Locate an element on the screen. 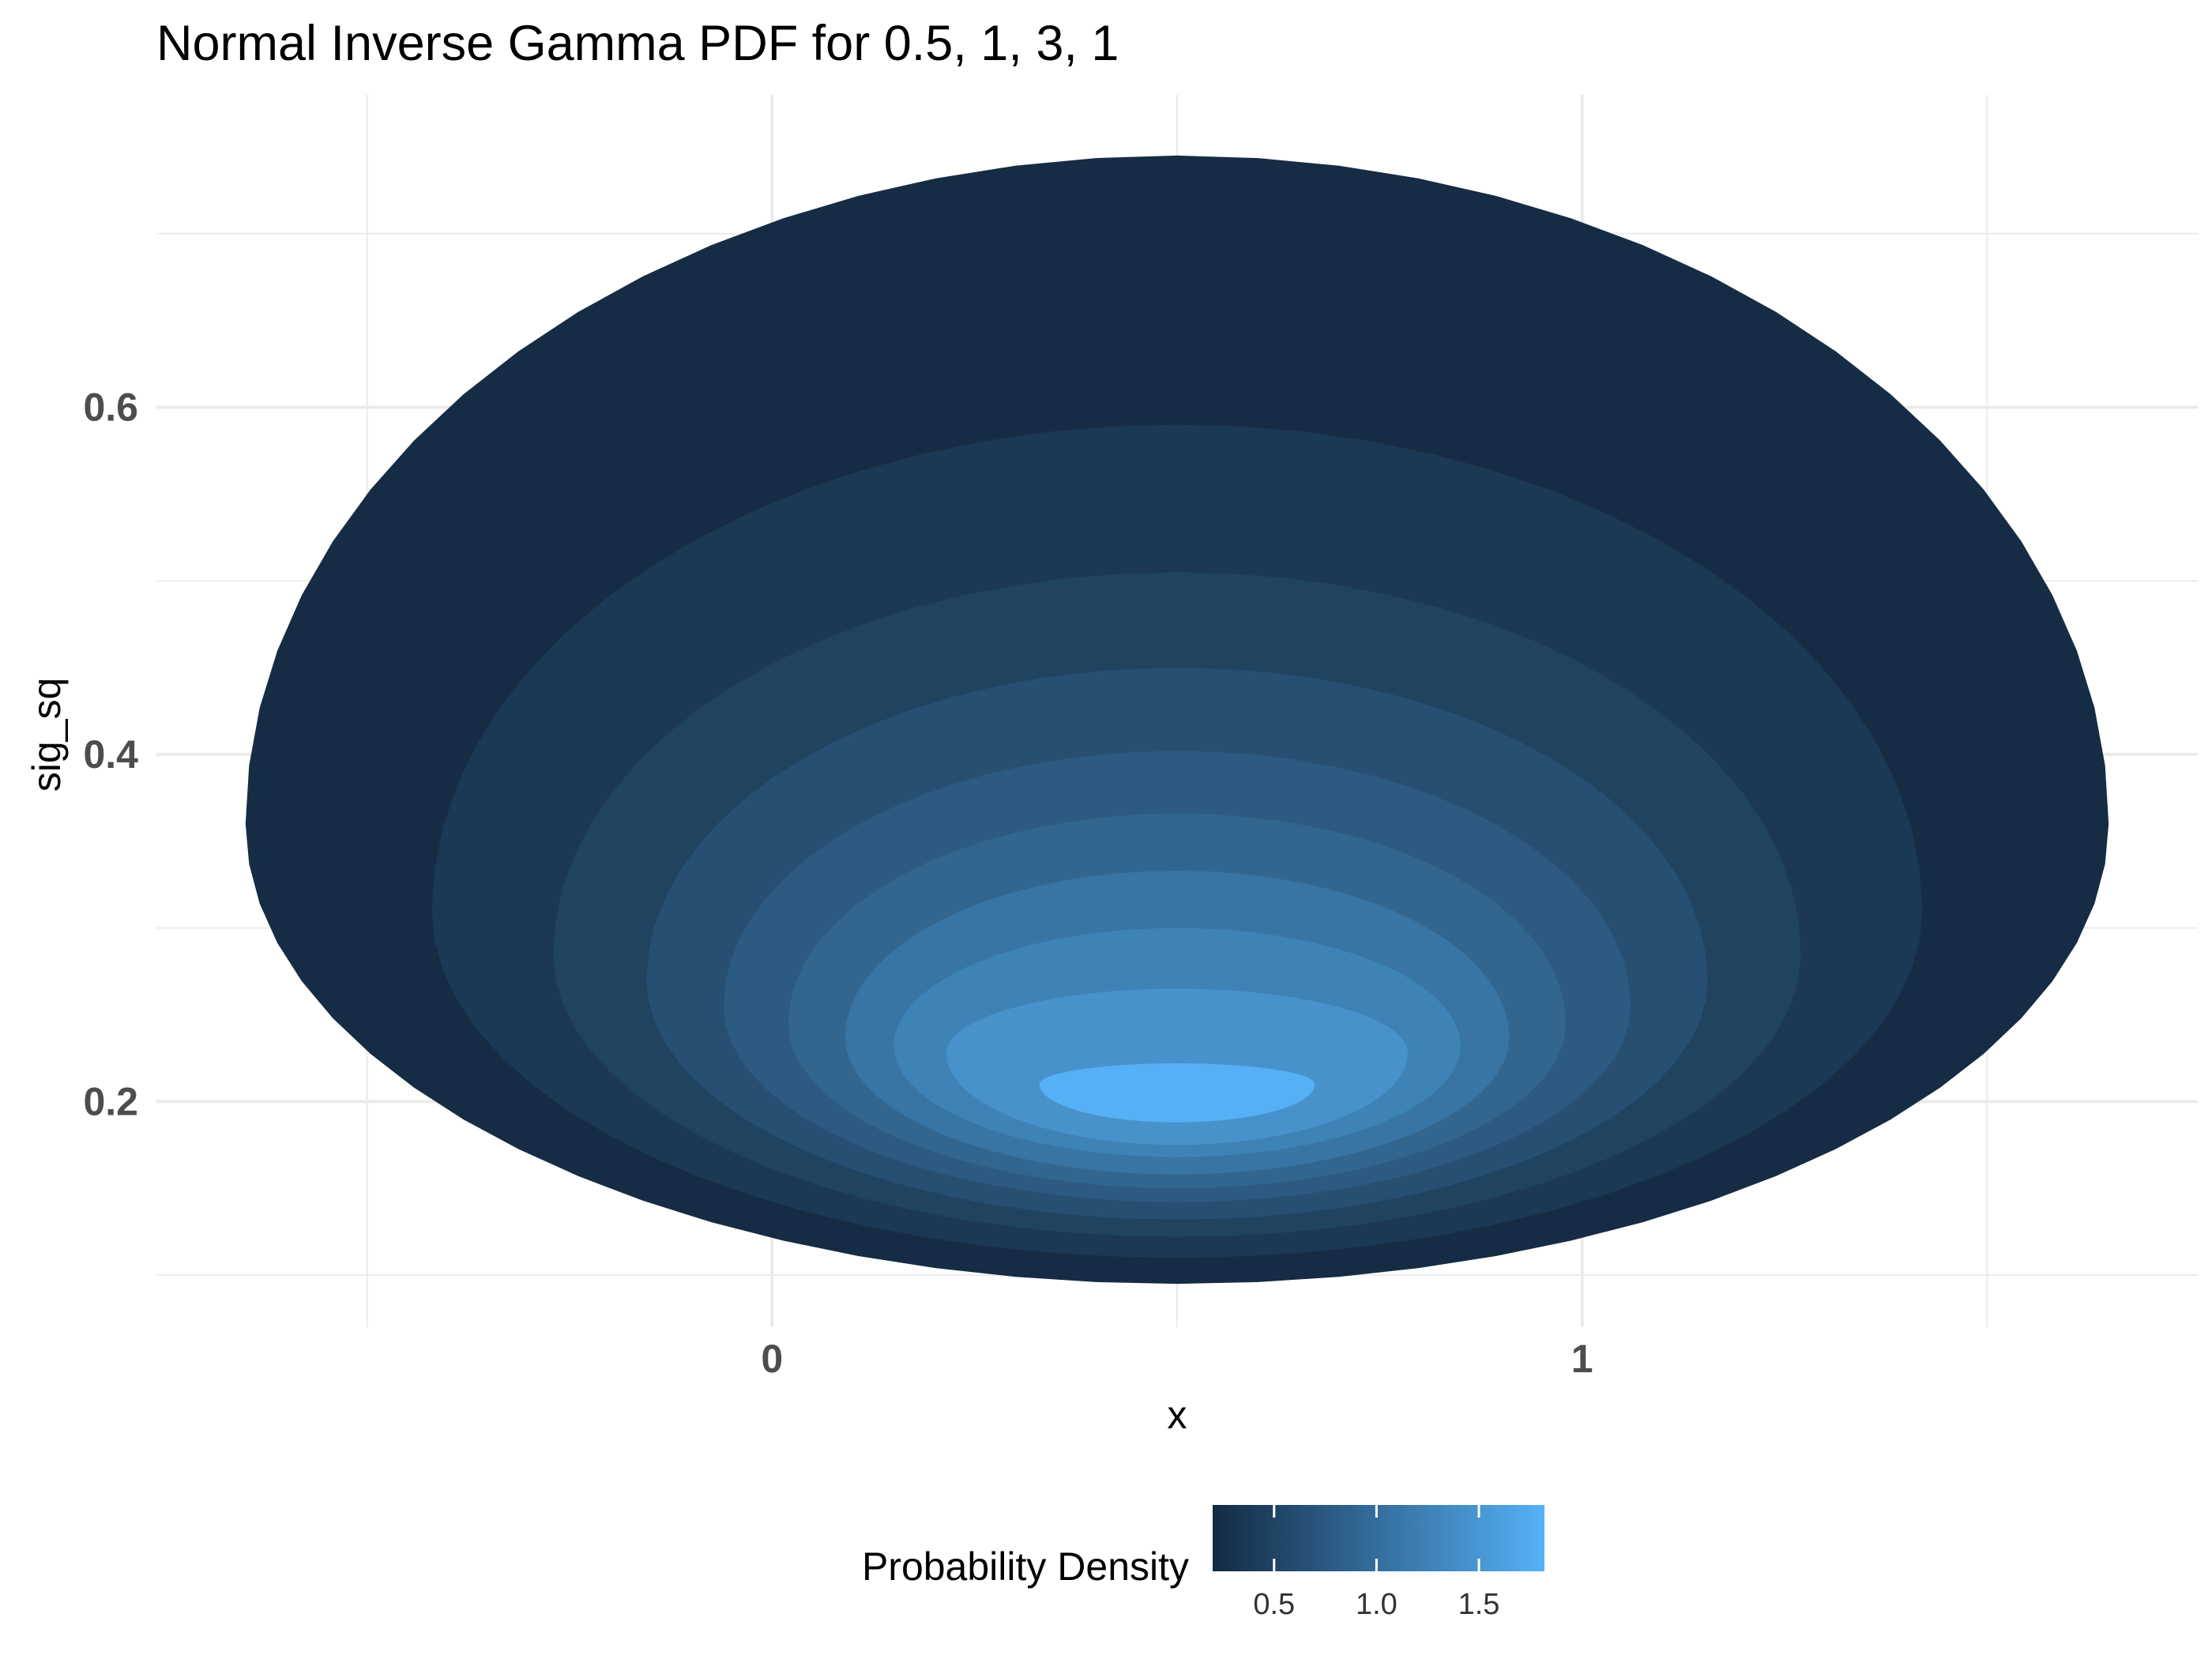 The width and height of the screenshot is (2212, 1659). y-tick-label: 0.4 is located at coordinates (111, 755).